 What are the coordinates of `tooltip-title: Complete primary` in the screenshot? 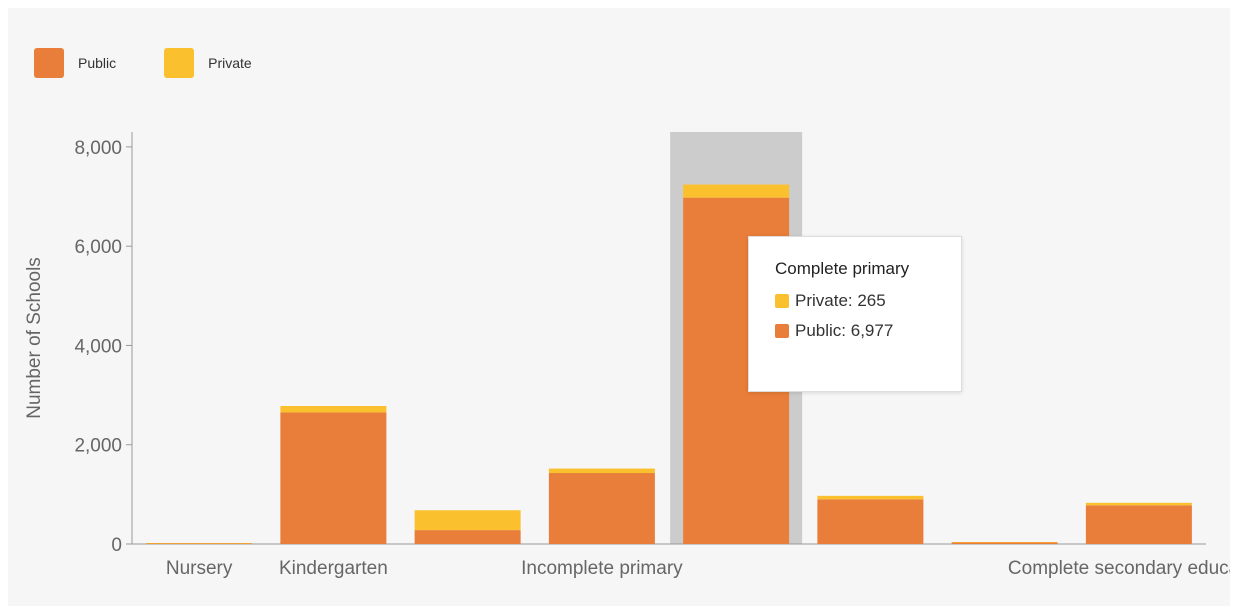 It's located at (842, 268).